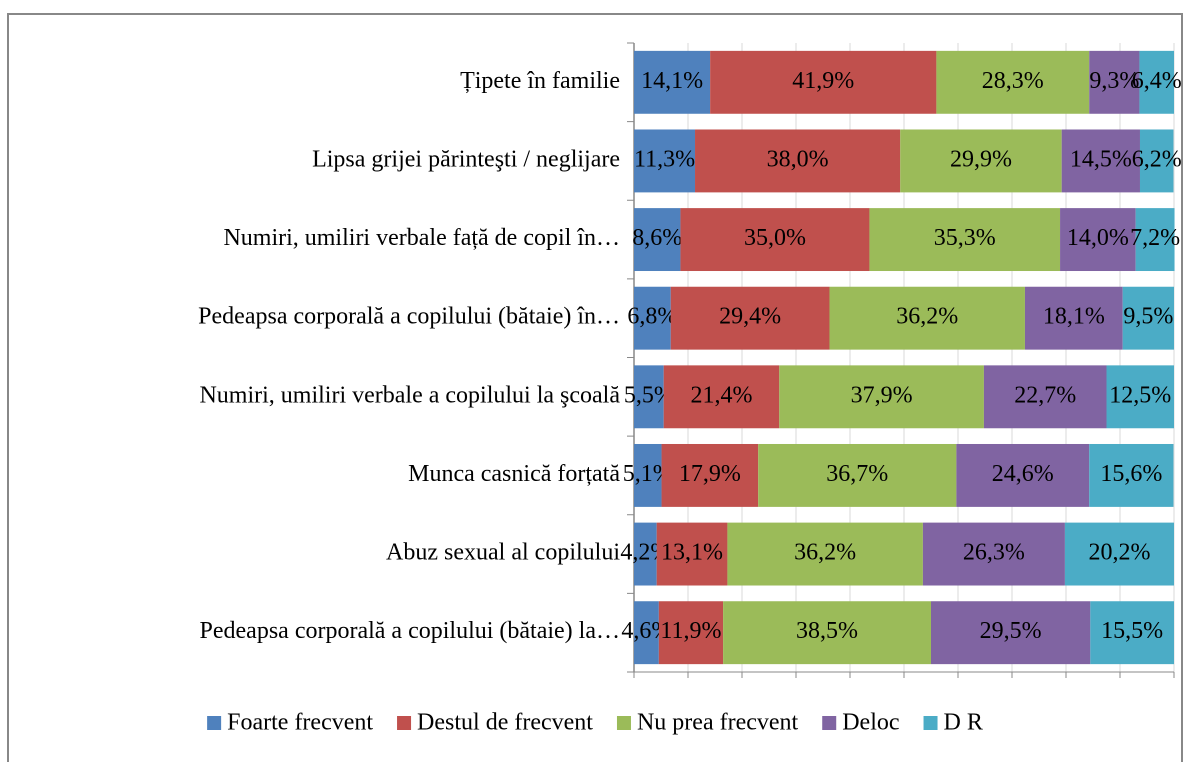  I want to click on data-label: 14,5%, so click(1101, 159).